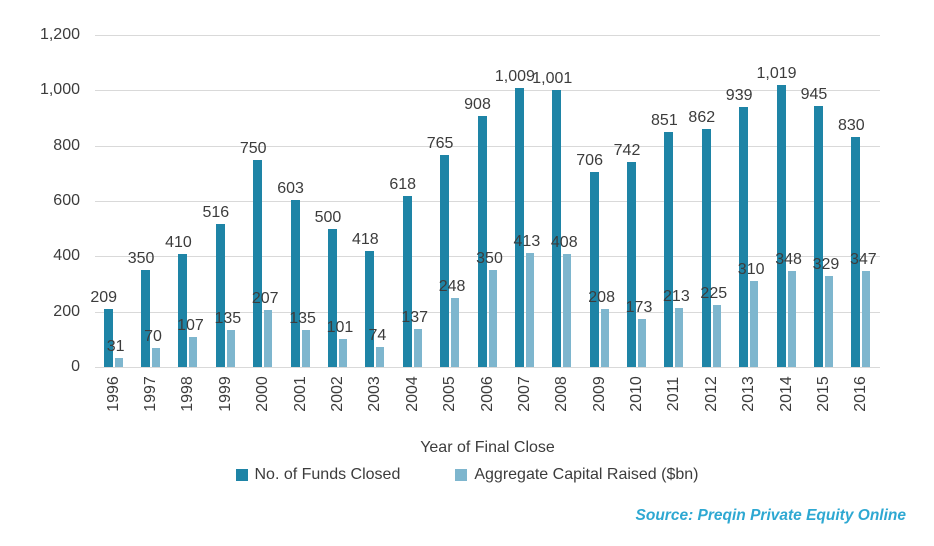 The width and height of the screenshot is (934, 546). Describe the element at coordinates (66, 200) in the screenshot. I see `y-tick-label: 600` at that location.